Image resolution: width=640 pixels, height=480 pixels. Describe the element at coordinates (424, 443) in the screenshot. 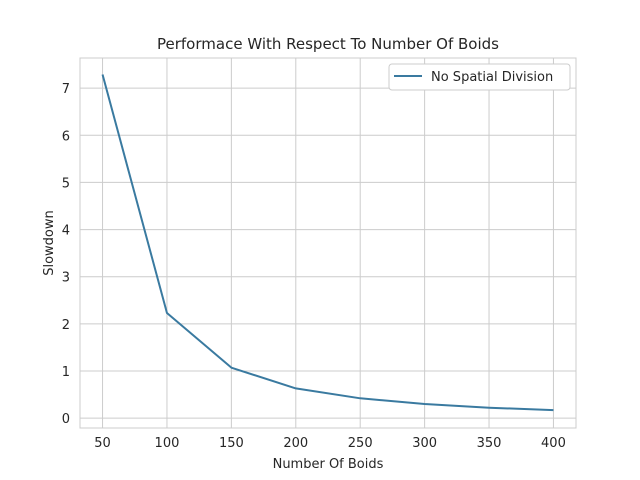

I see `x-tick-label: 300` at that location.